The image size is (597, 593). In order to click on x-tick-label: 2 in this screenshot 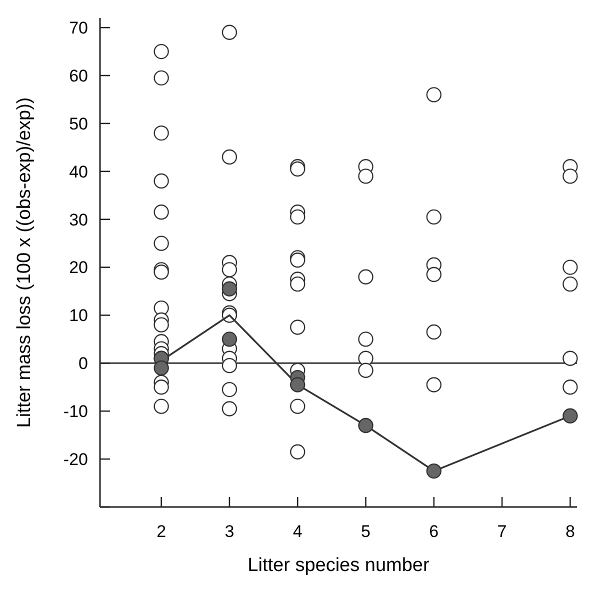, I will do `click(161, 531)`.